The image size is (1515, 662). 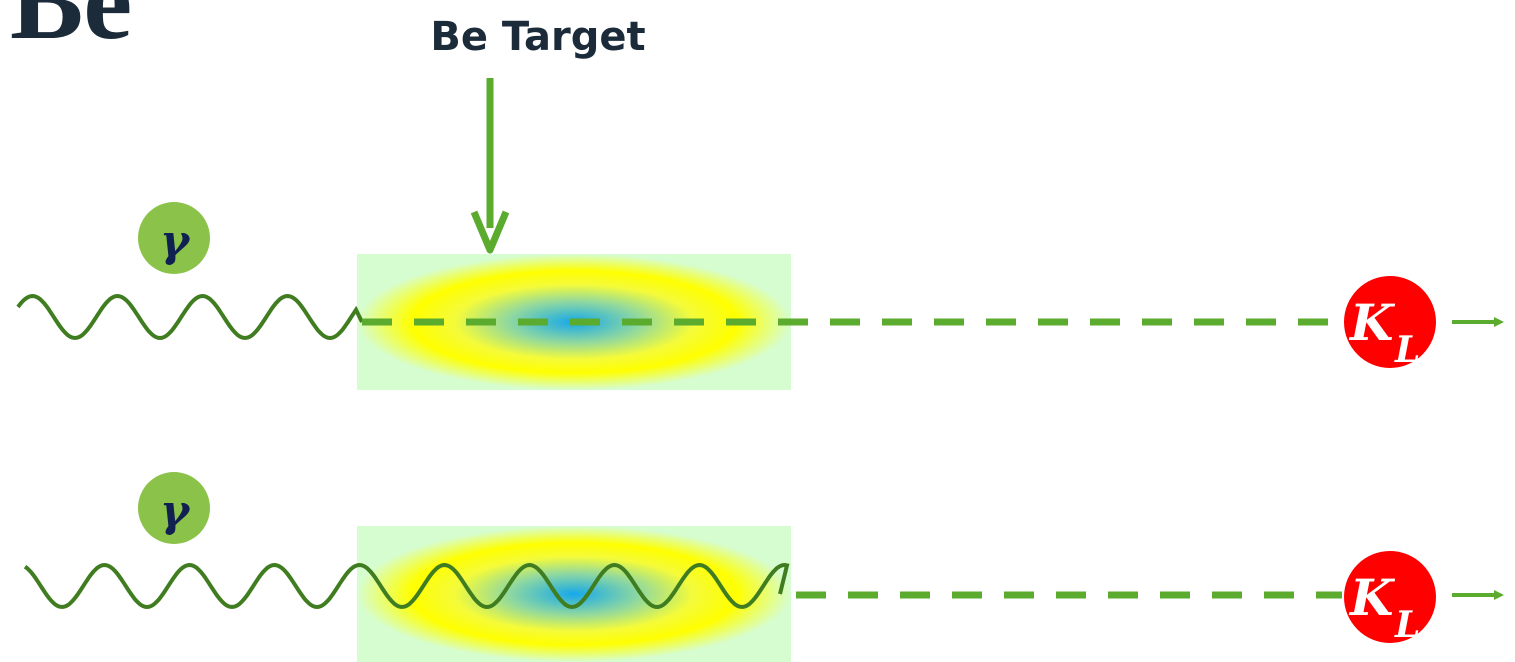 What do you see at coordinates (537, 37) in the screenshot?
I see `target-label: Be Target` at bounding box center [537, 37].